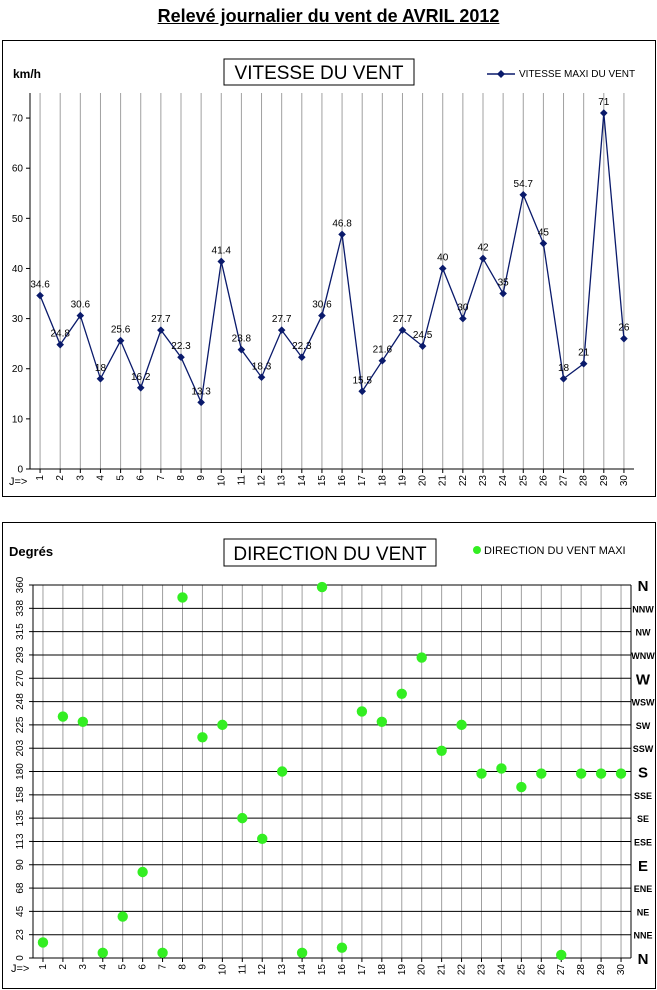  I want to click on speed-data-label: 18, so click(101, 368).